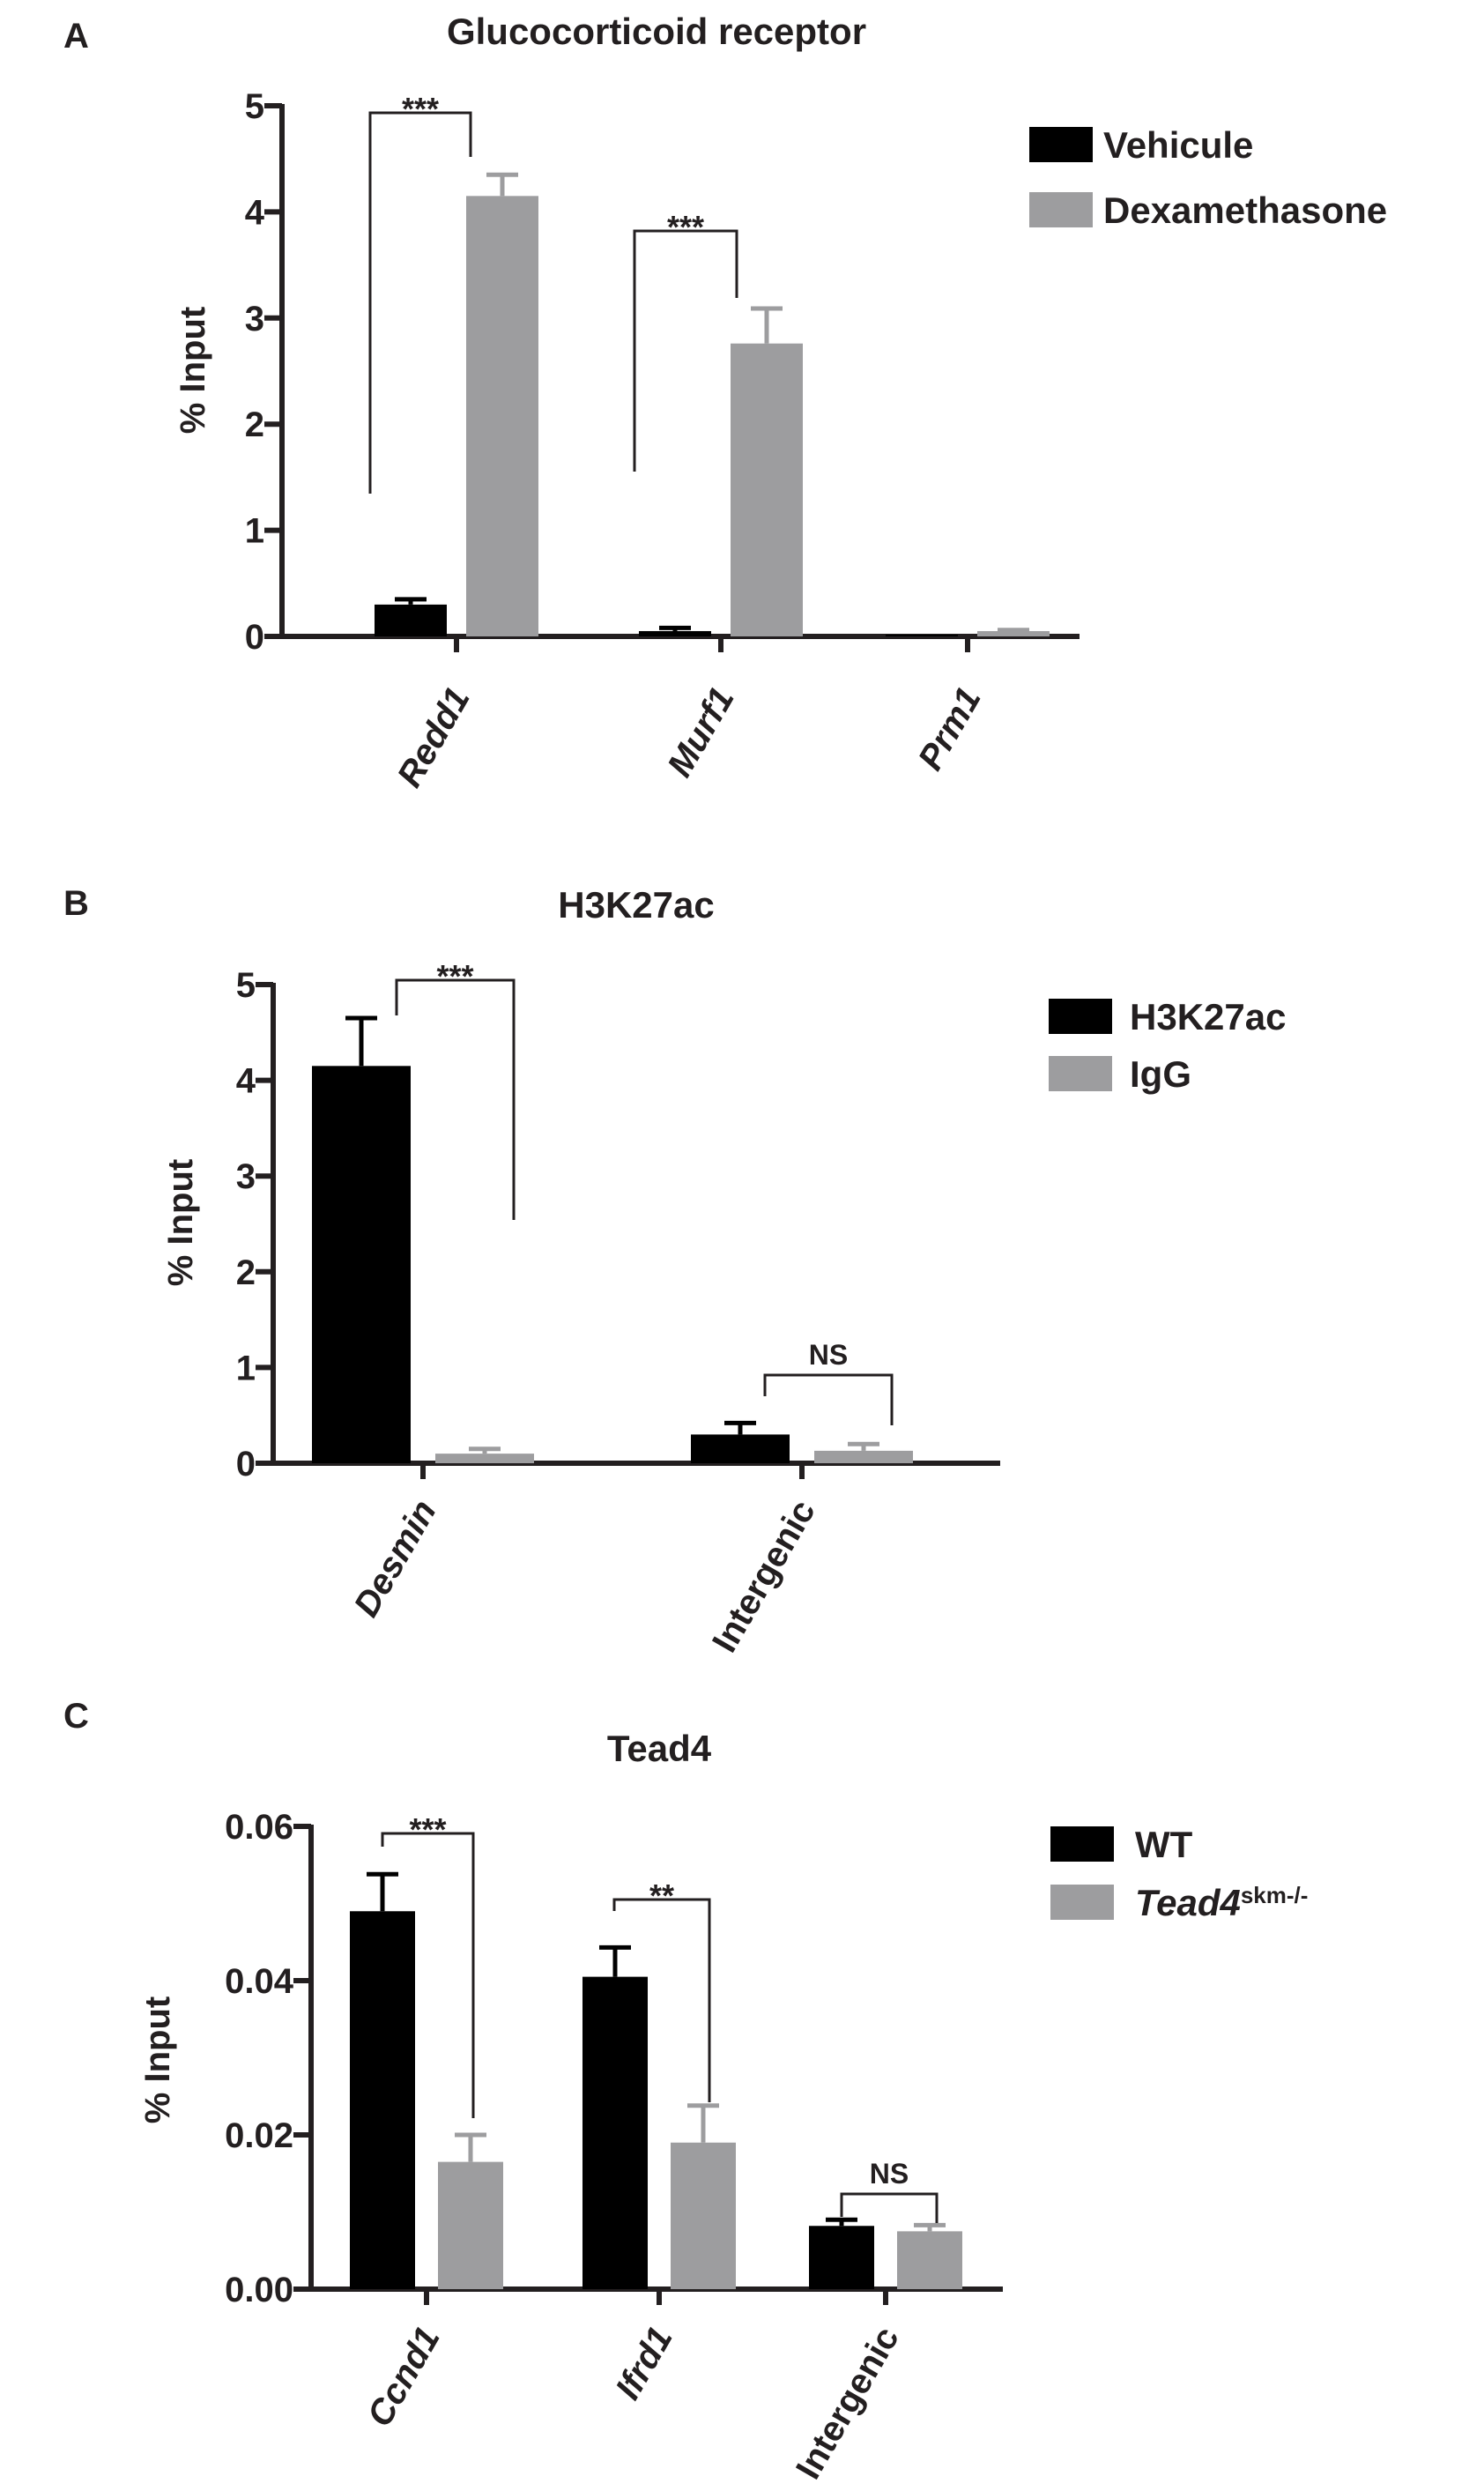 This screenshot has height=2491, width=1484. I want to click on legend-label: Dexamethasone, so click(1245, 210).